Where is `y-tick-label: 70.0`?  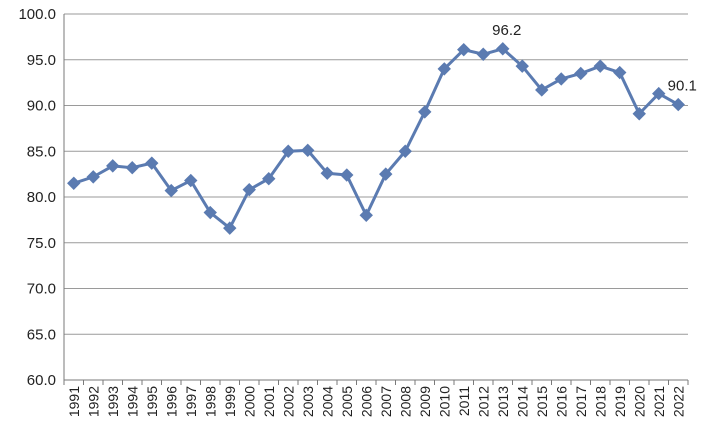
y-tick-label: 70.0 is located at coordinates (41, 289).